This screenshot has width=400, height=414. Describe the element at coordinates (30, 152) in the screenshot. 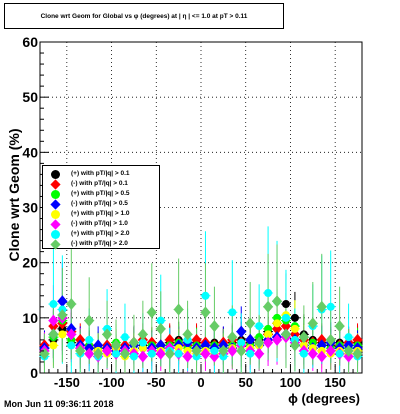

I see `y-tick-label: 40` at that location.